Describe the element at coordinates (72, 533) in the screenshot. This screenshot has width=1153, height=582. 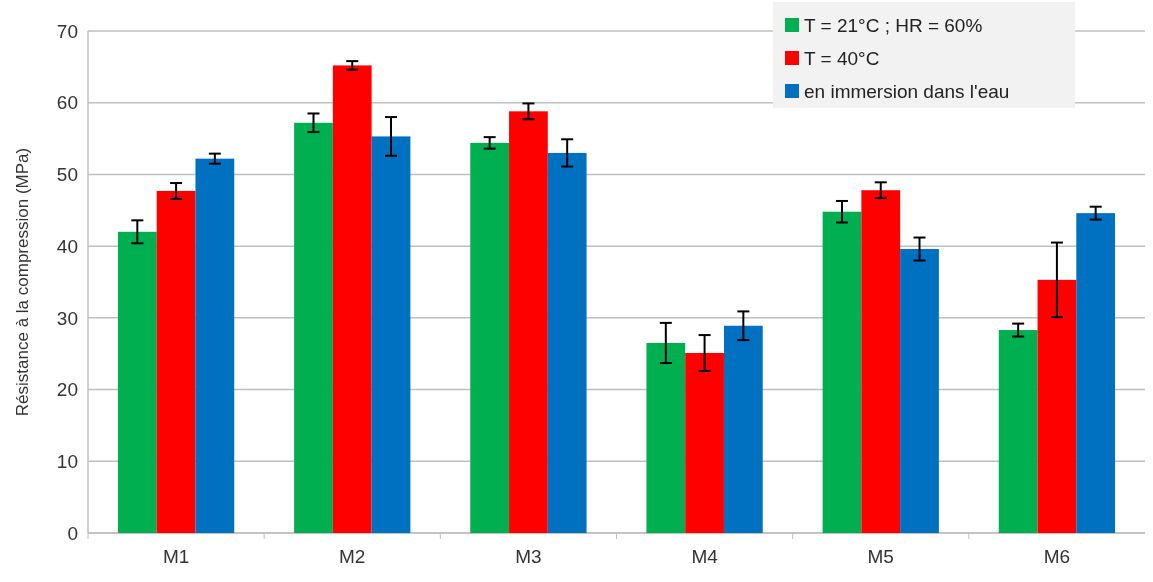
I see `y-tick-label: 0` at that location.